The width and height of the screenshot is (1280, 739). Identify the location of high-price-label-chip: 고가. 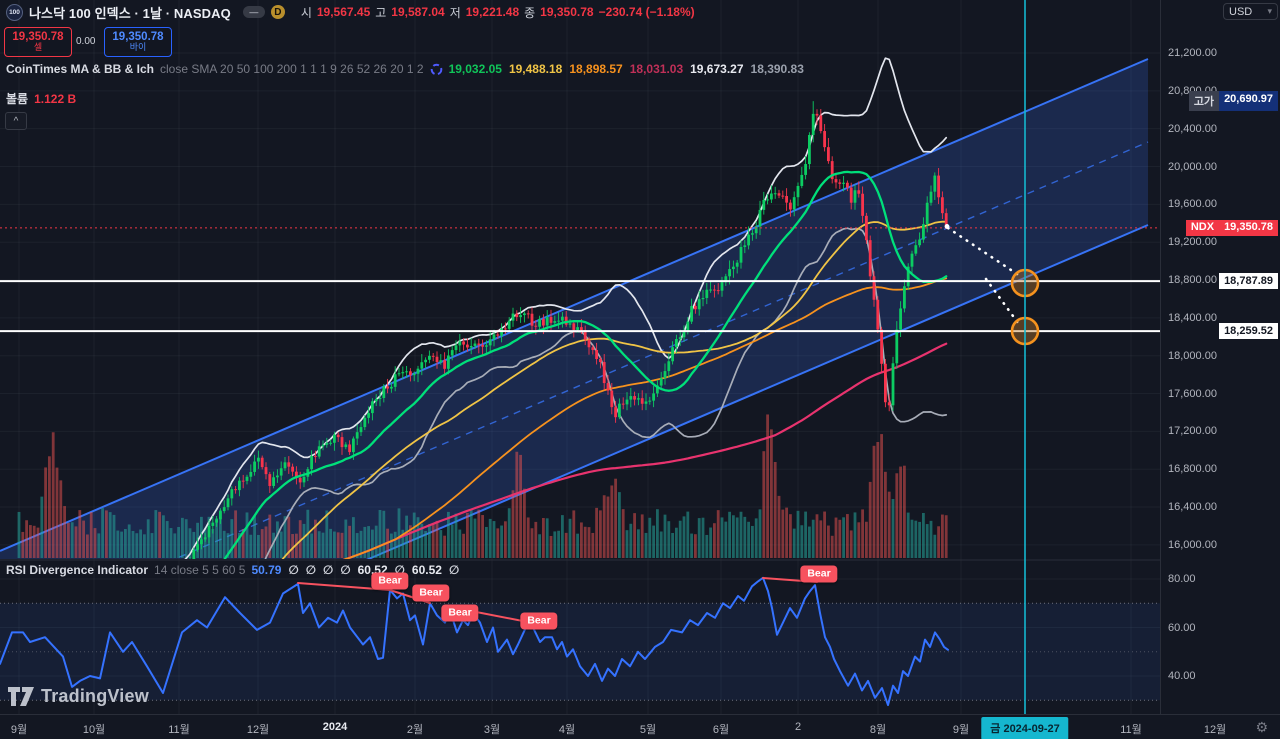
(1204, 101).